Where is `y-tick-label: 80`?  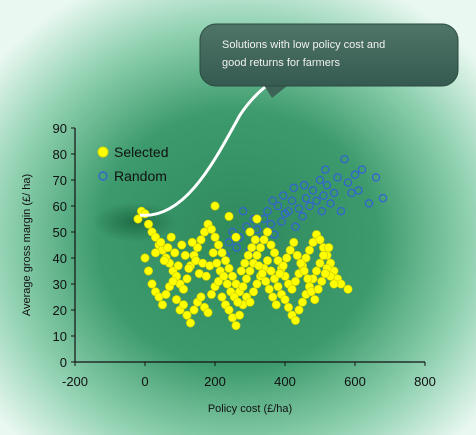
y-tick-label: 80 is located at coordinates (60, 154).